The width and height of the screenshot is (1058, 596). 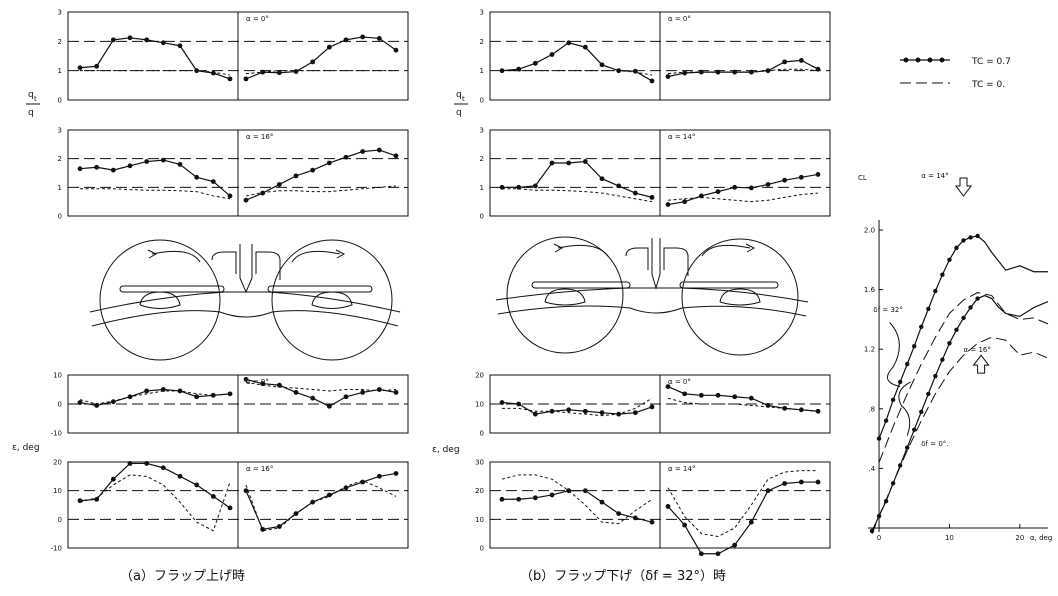 What do you see at coordinates (229, 405) in the screenshot?
I see `panel-a-eps-alpha0: -10010α = 0°` at bounding box center [229, 405].